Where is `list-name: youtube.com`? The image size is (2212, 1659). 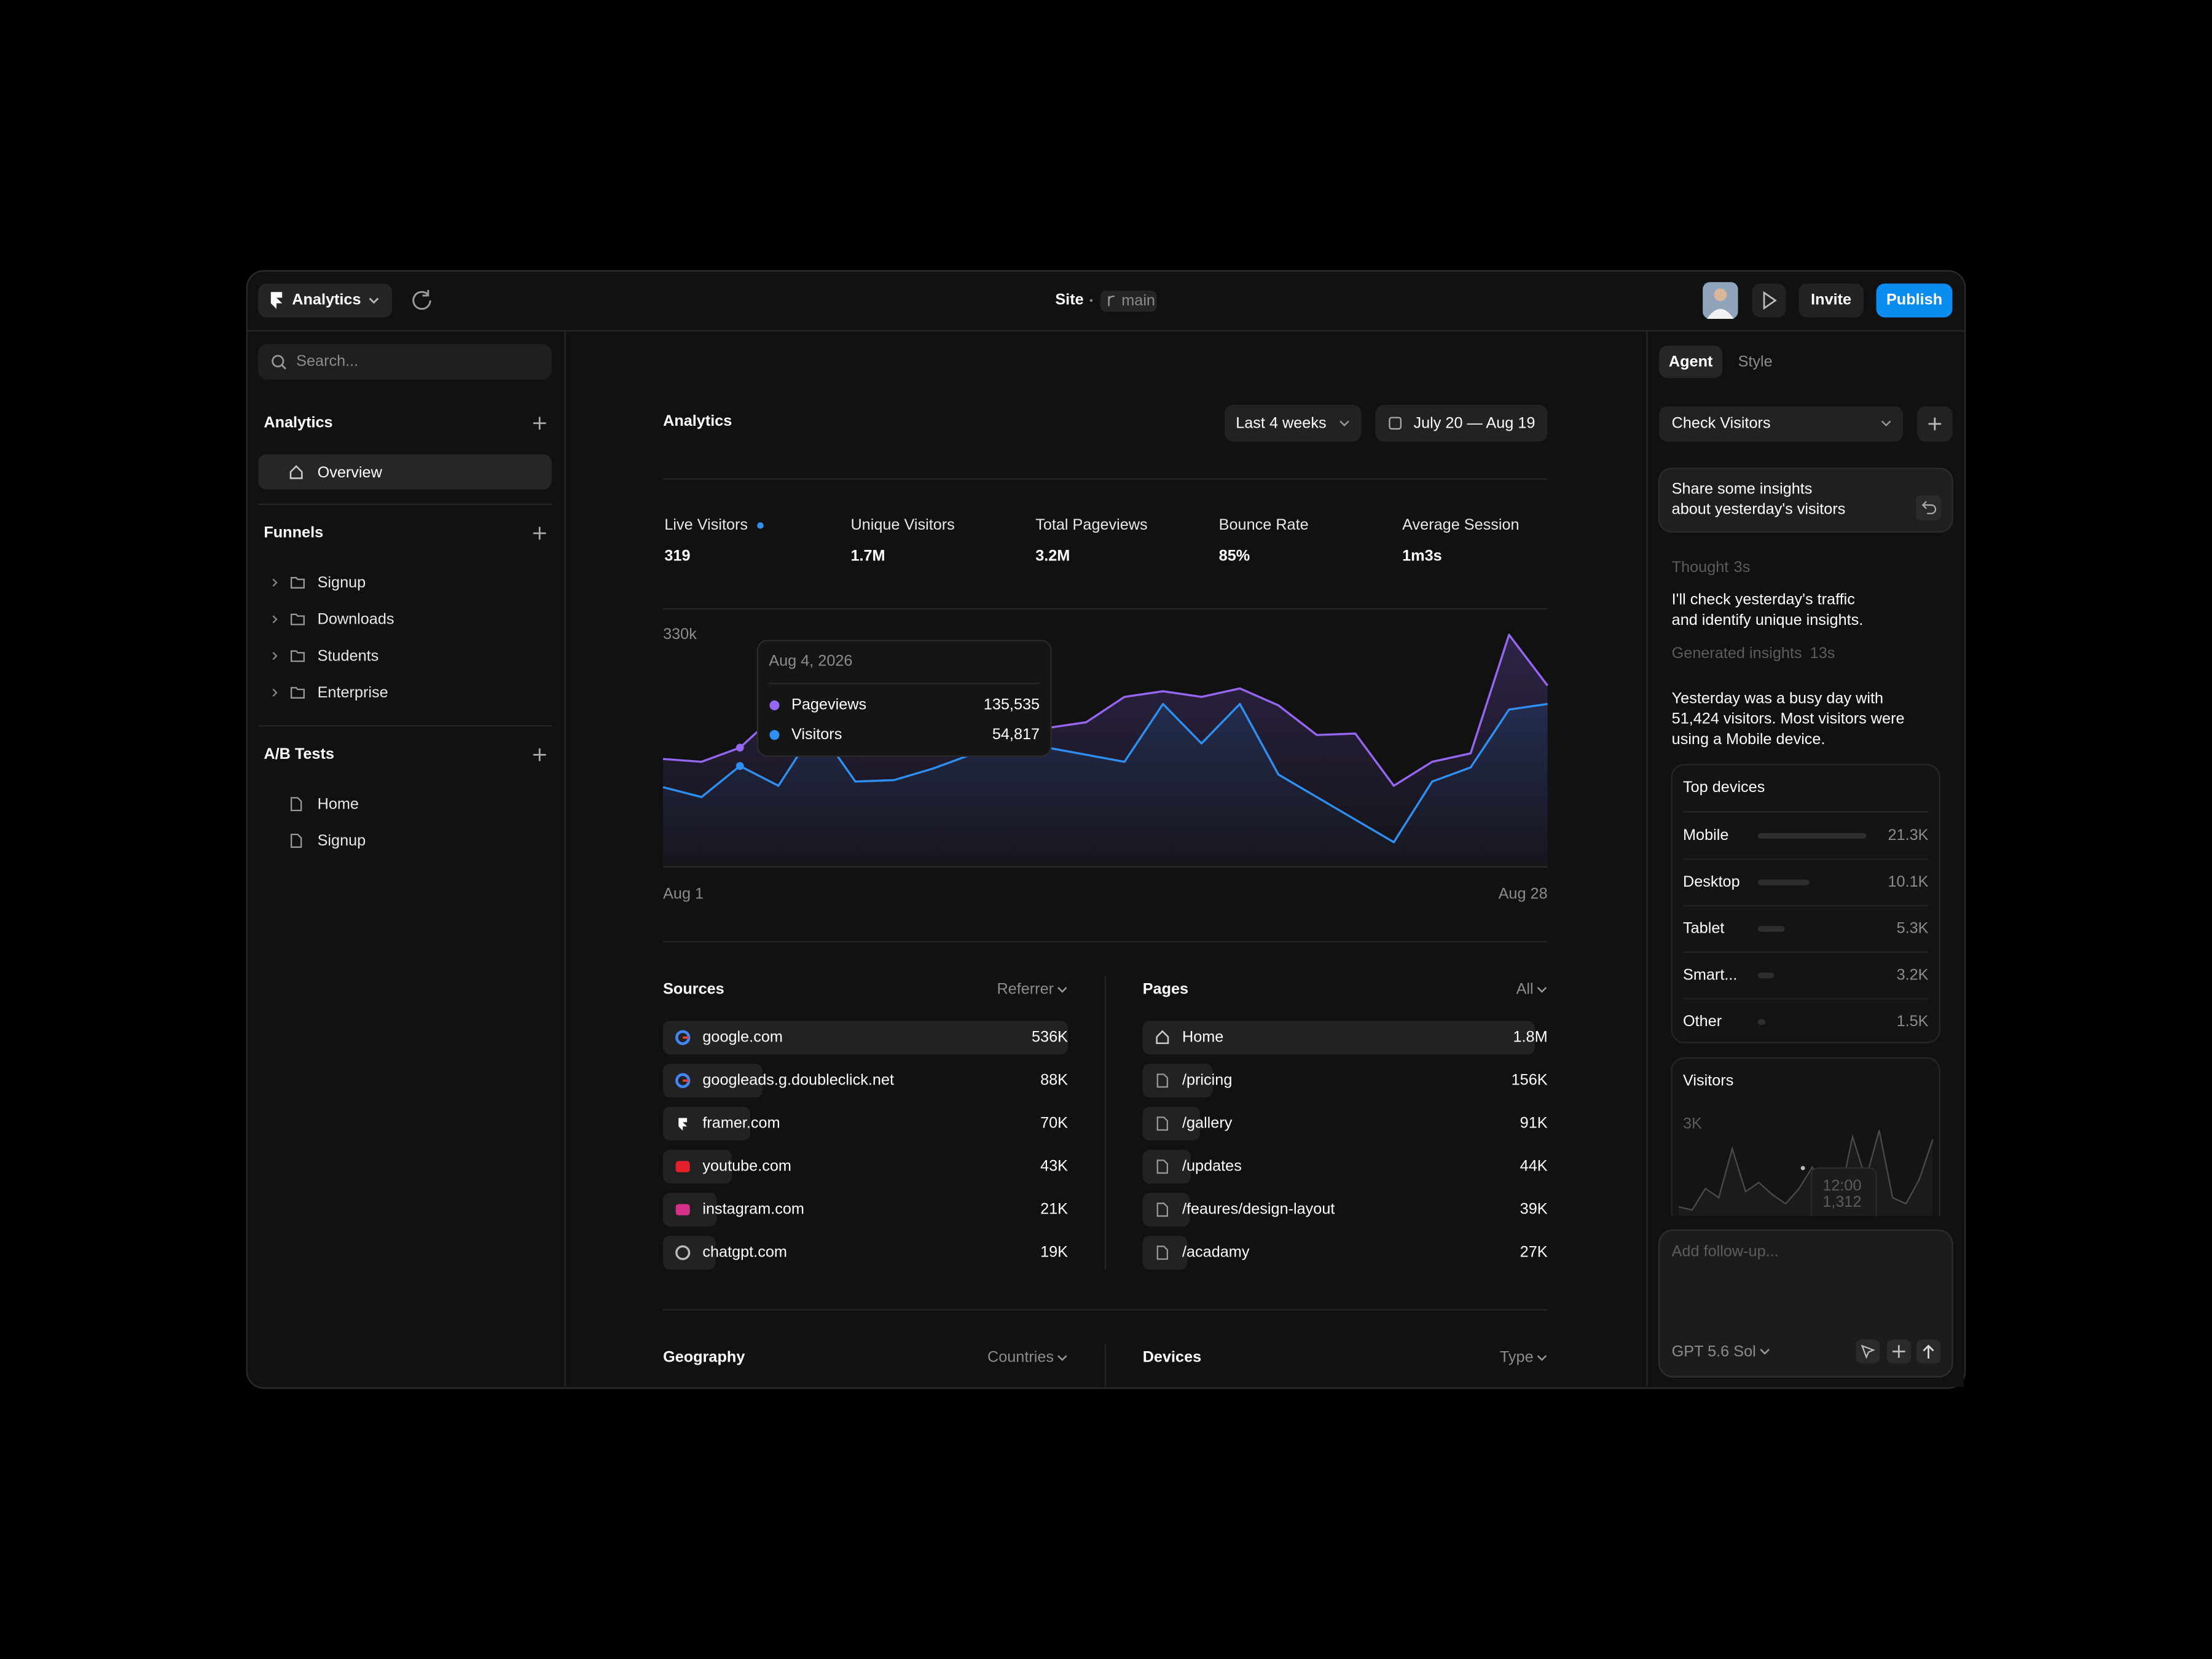 list-name: youtube.com is located at coordinates (746, 1165).